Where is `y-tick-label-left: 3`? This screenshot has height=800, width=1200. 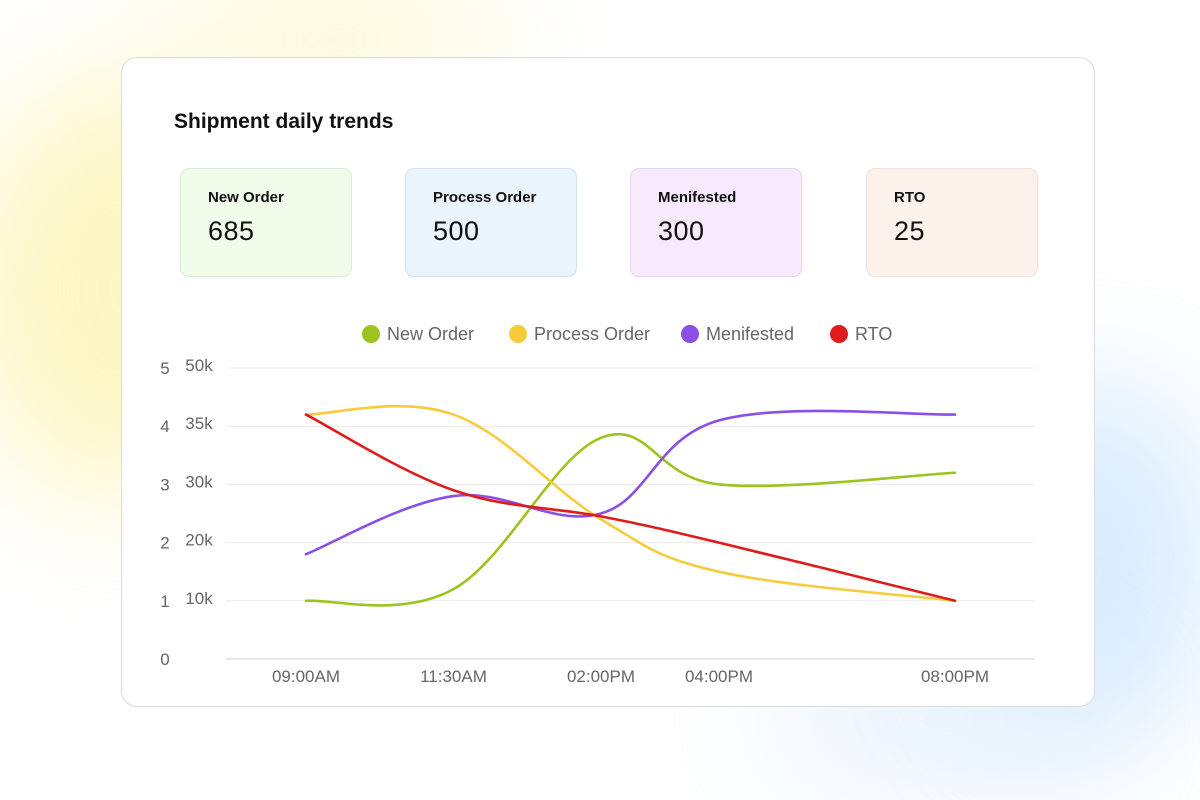 y-tick-label-left: 3 is located at coordinates (164, 484).